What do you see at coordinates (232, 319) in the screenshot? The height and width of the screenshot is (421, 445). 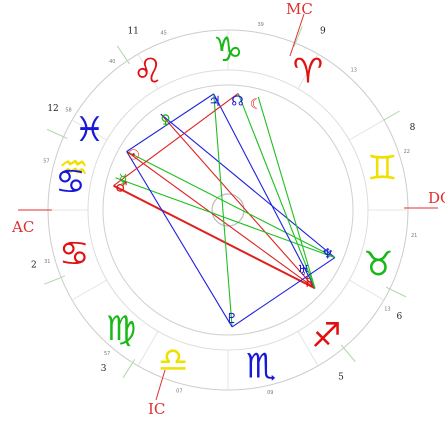 I see `planet-pluto-icon: ♇` at bounding box center [232, 319].